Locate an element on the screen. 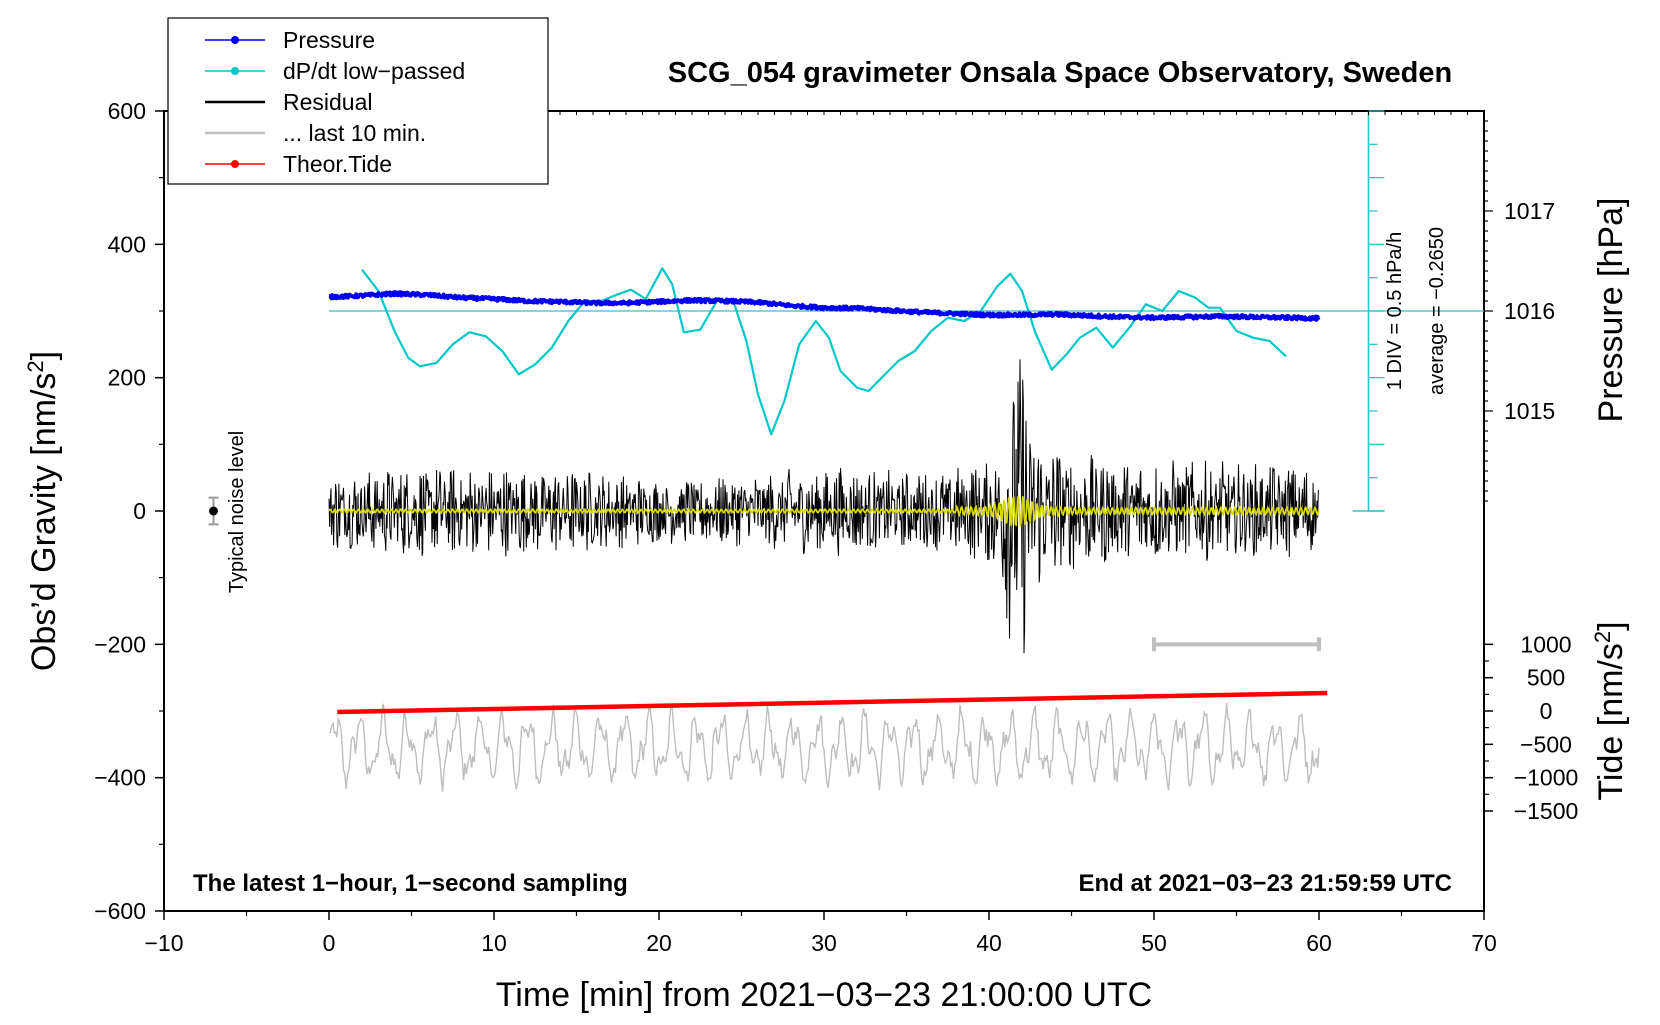  y-tick-label: 0 is located at coordinates (139, 511).